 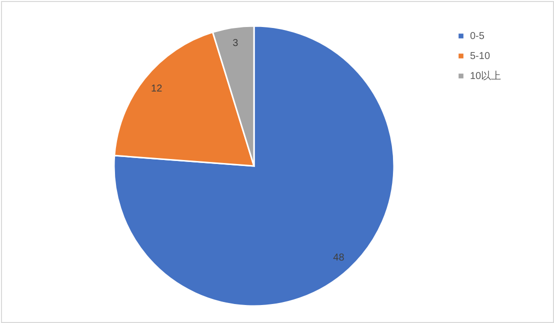 I want to click on legend-label: 0-5, so click(x=477, y=36).